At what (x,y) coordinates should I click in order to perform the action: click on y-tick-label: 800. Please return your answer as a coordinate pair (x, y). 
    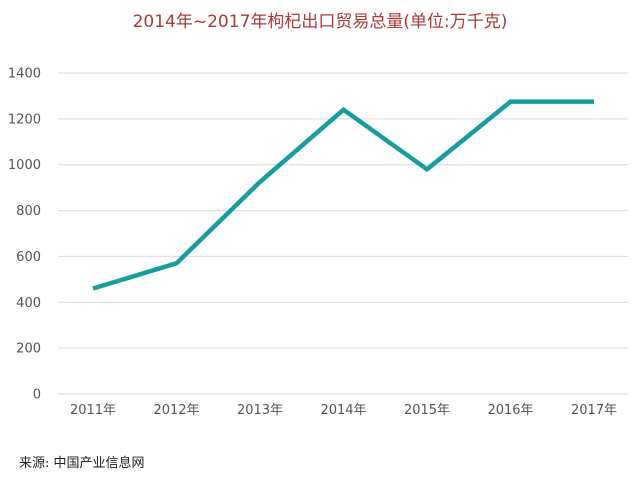
    Looking at the image, I should click on (28, 211).